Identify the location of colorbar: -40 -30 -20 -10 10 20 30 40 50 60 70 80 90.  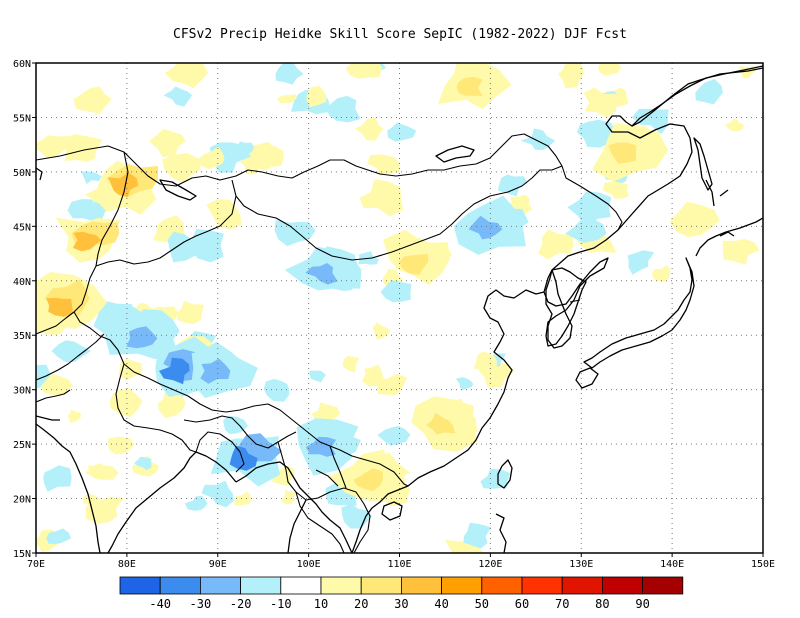
(401, 593).